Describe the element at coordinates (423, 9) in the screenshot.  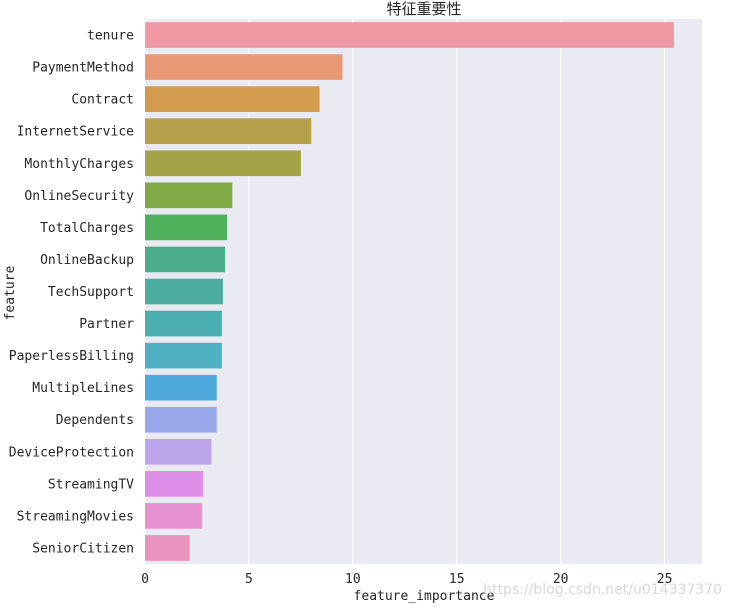
I see `chart-title: 特征重要性` at that location.